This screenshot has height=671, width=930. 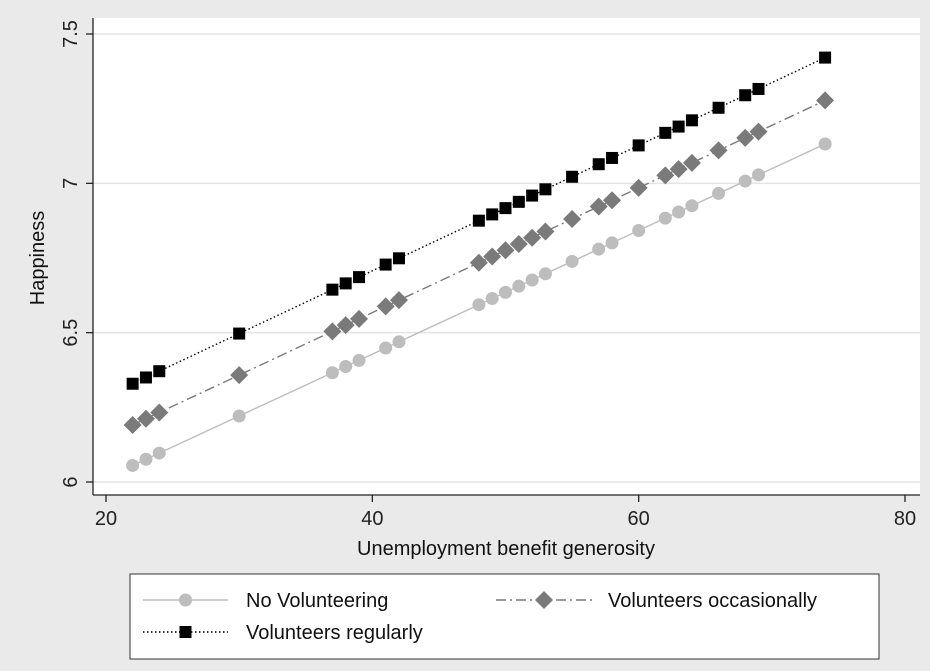 I want to click on x-axis-title: Unemployment benefit generosity, so click(x=506, y=549).